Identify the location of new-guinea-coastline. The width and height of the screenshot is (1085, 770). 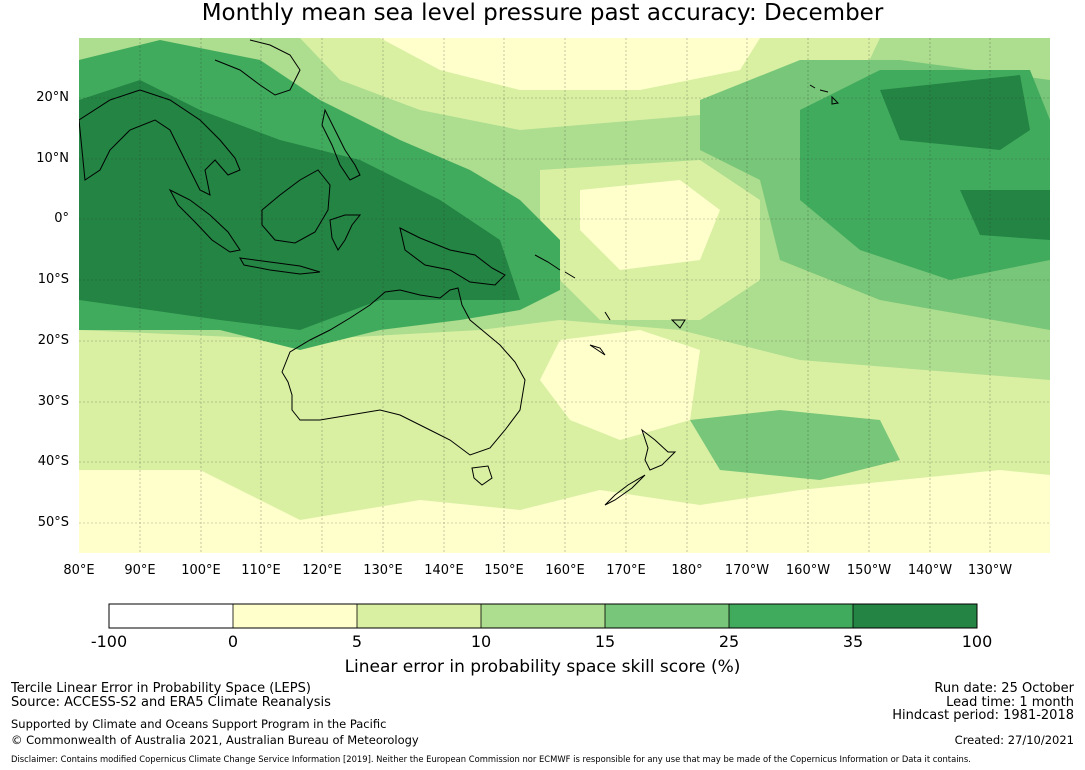
(452, 256).